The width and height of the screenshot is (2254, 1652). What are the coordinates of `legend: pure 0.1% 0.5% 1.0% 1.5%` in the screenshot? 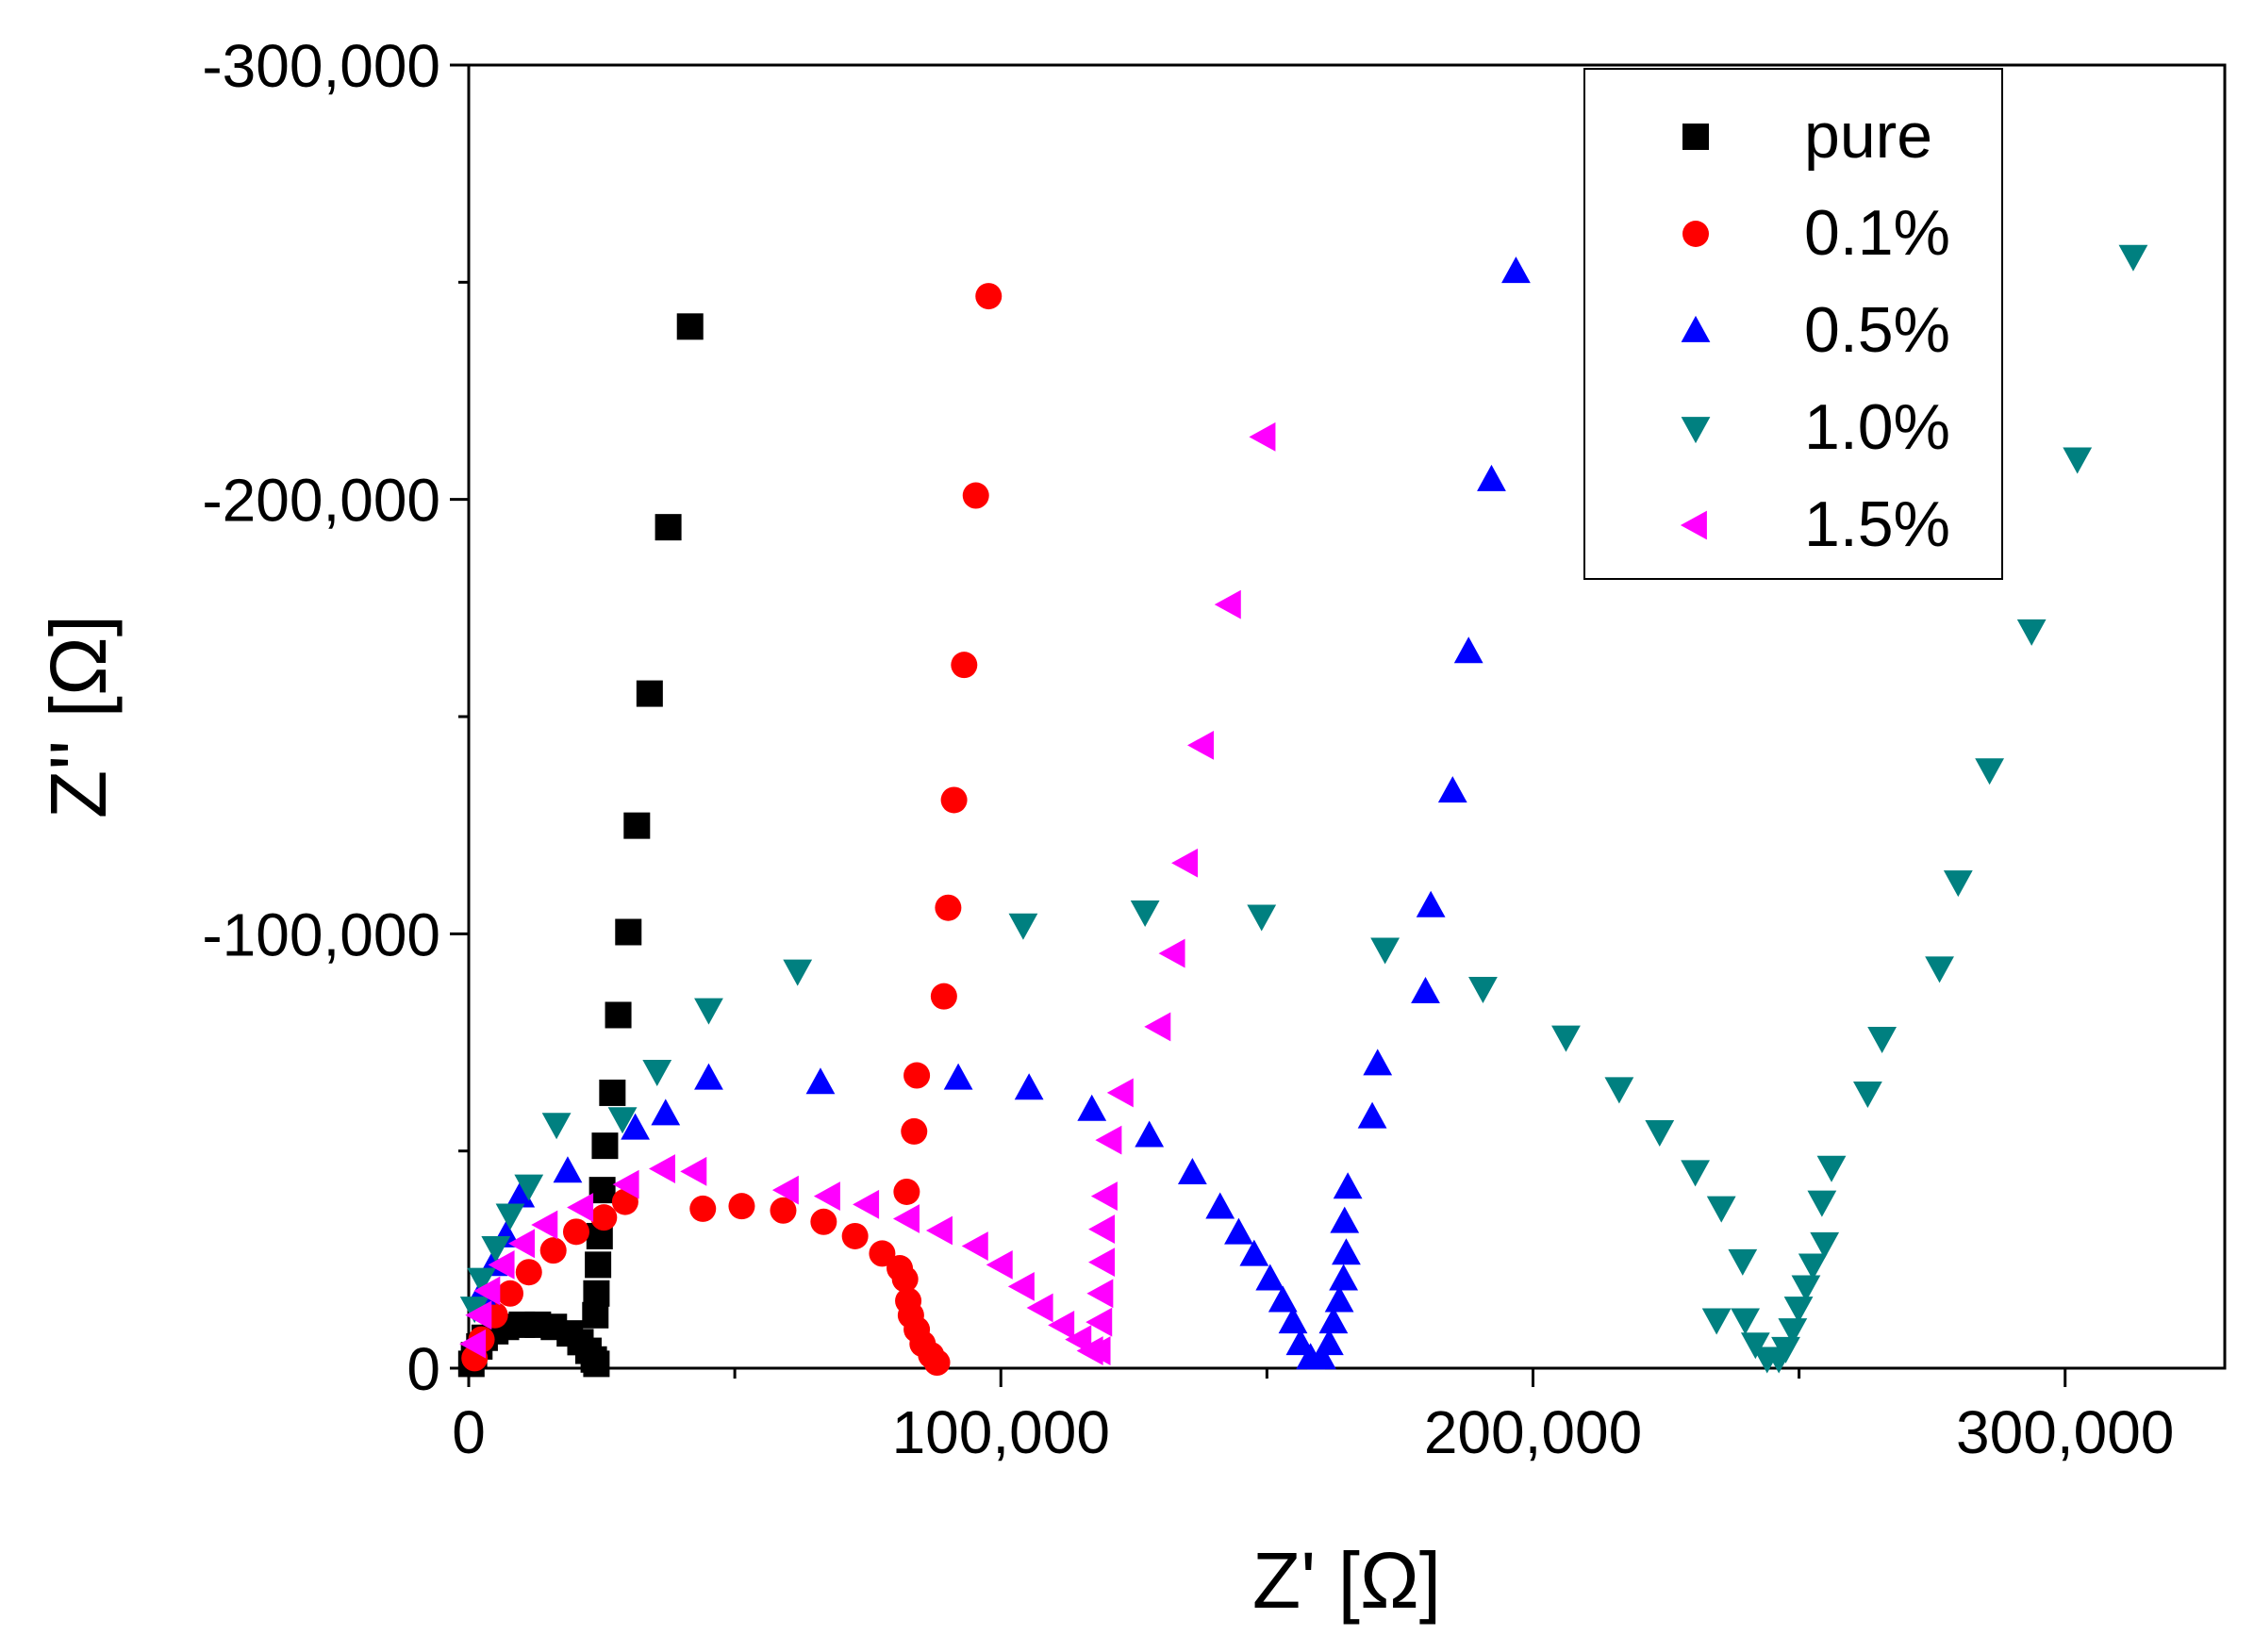 It's located at (1793, 324).